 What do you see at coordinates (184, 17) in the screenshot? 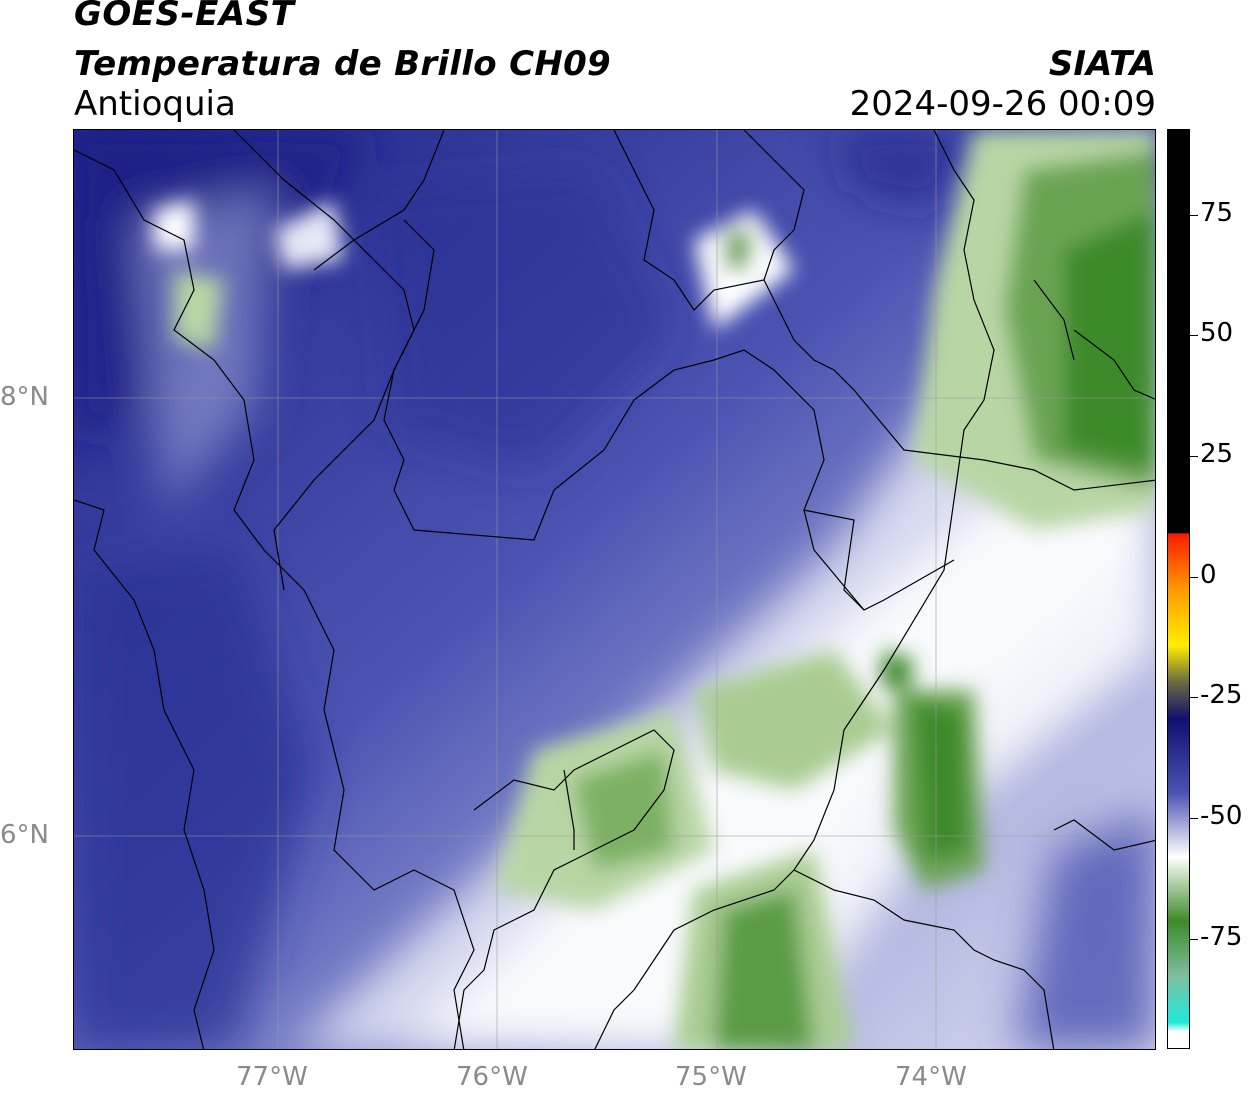
I see `satellite-title: GOES-EAST` at bounding box center [184, 17].